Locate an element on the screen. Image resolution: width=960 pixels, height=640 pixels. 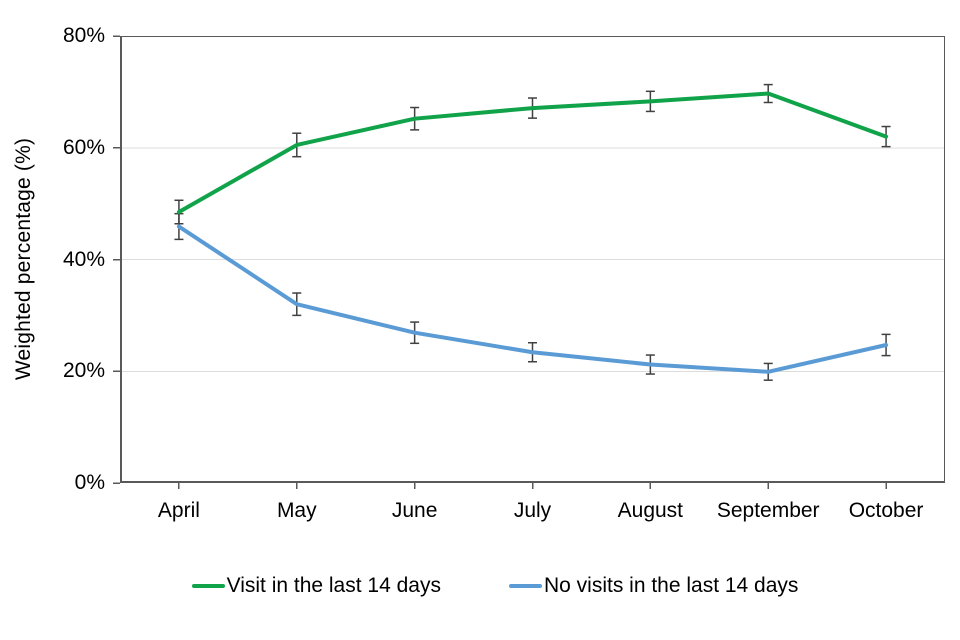
x-axis-label: May is located at coordinates (296, 510).